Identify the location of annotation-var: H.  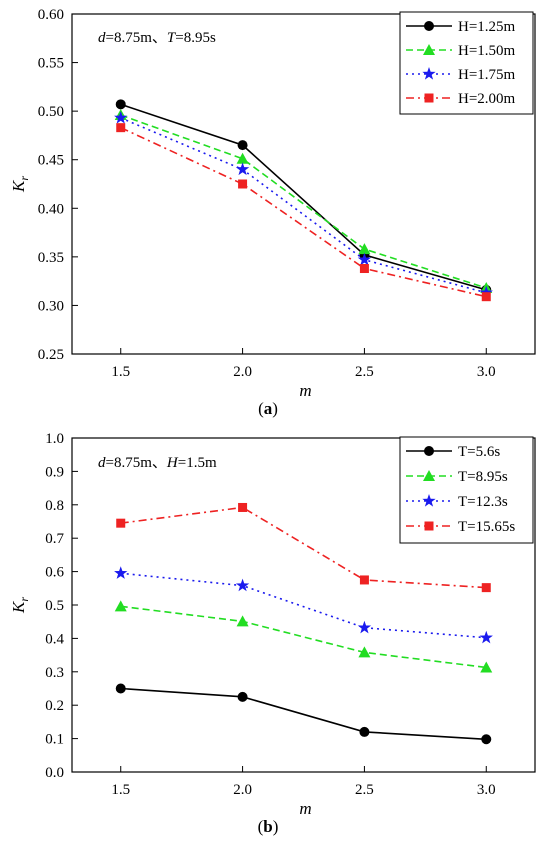
(172, 463).